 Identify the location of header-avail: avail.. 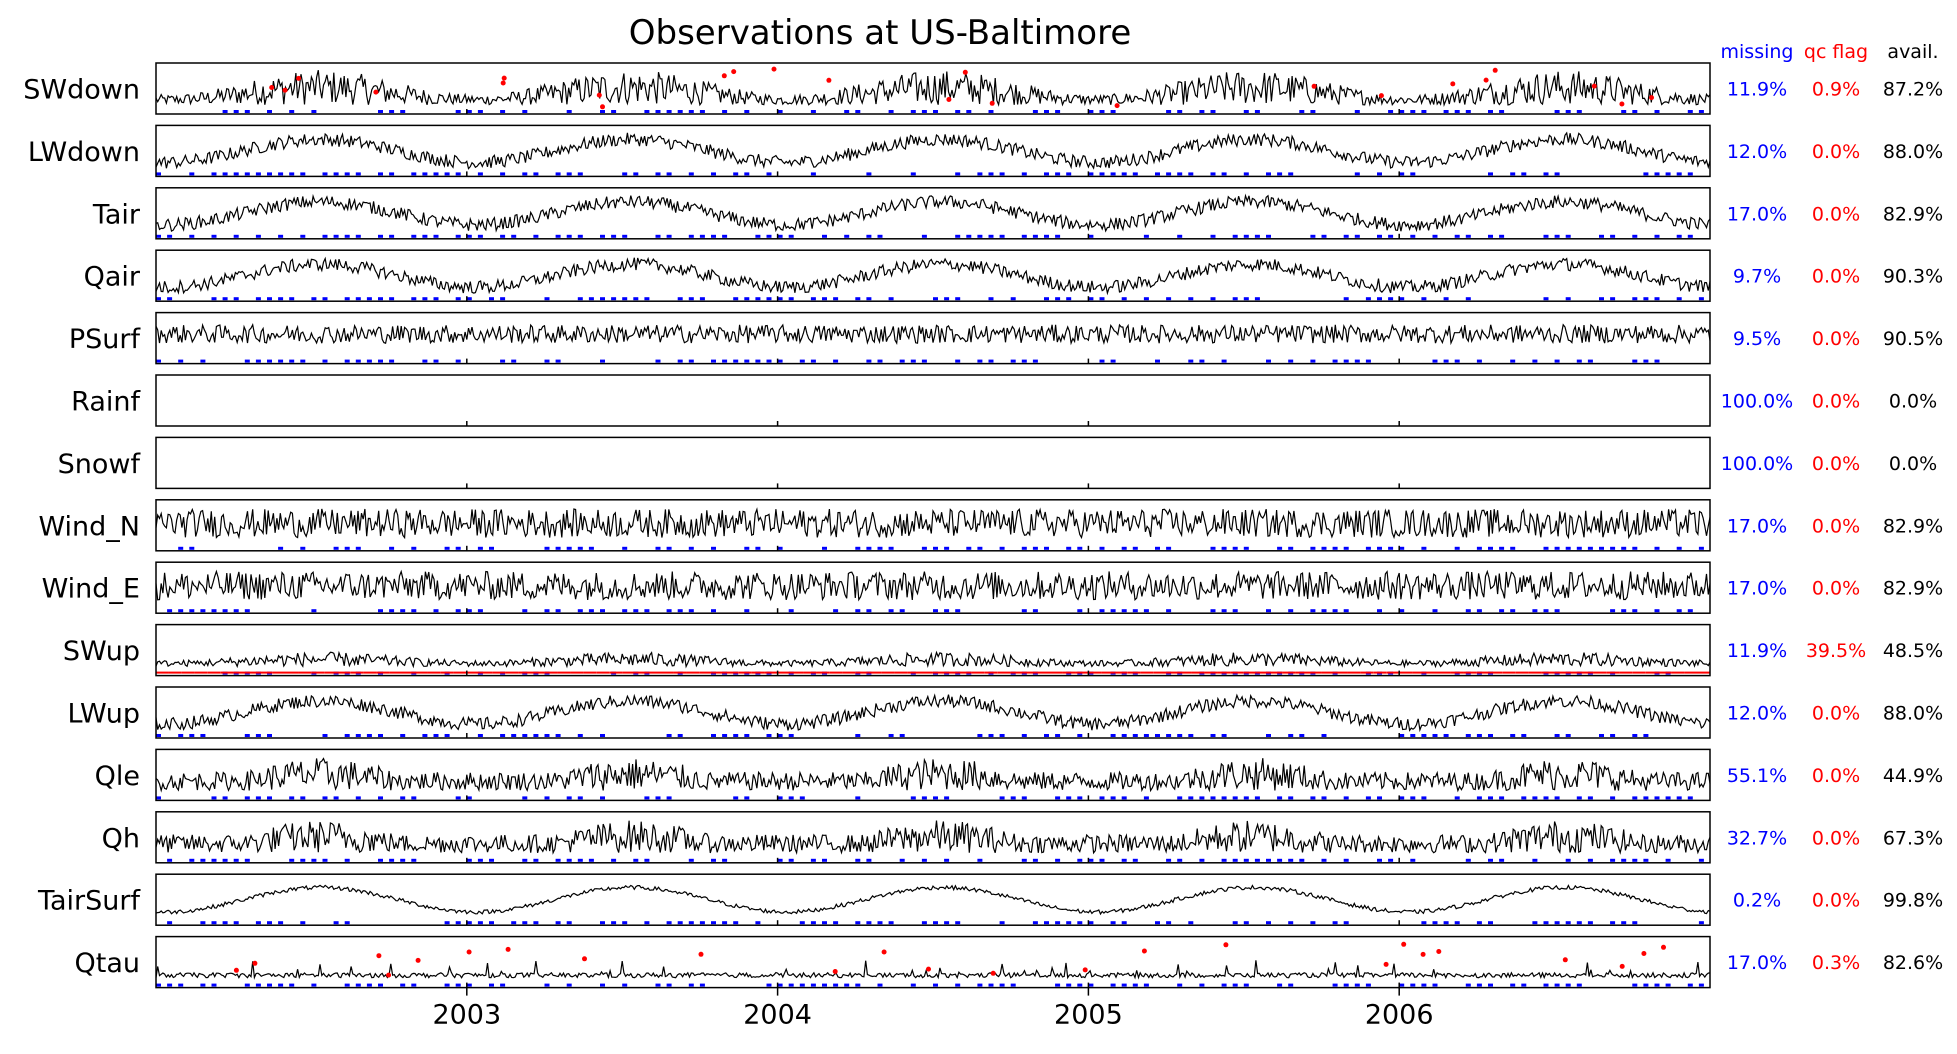
(1912, 52).